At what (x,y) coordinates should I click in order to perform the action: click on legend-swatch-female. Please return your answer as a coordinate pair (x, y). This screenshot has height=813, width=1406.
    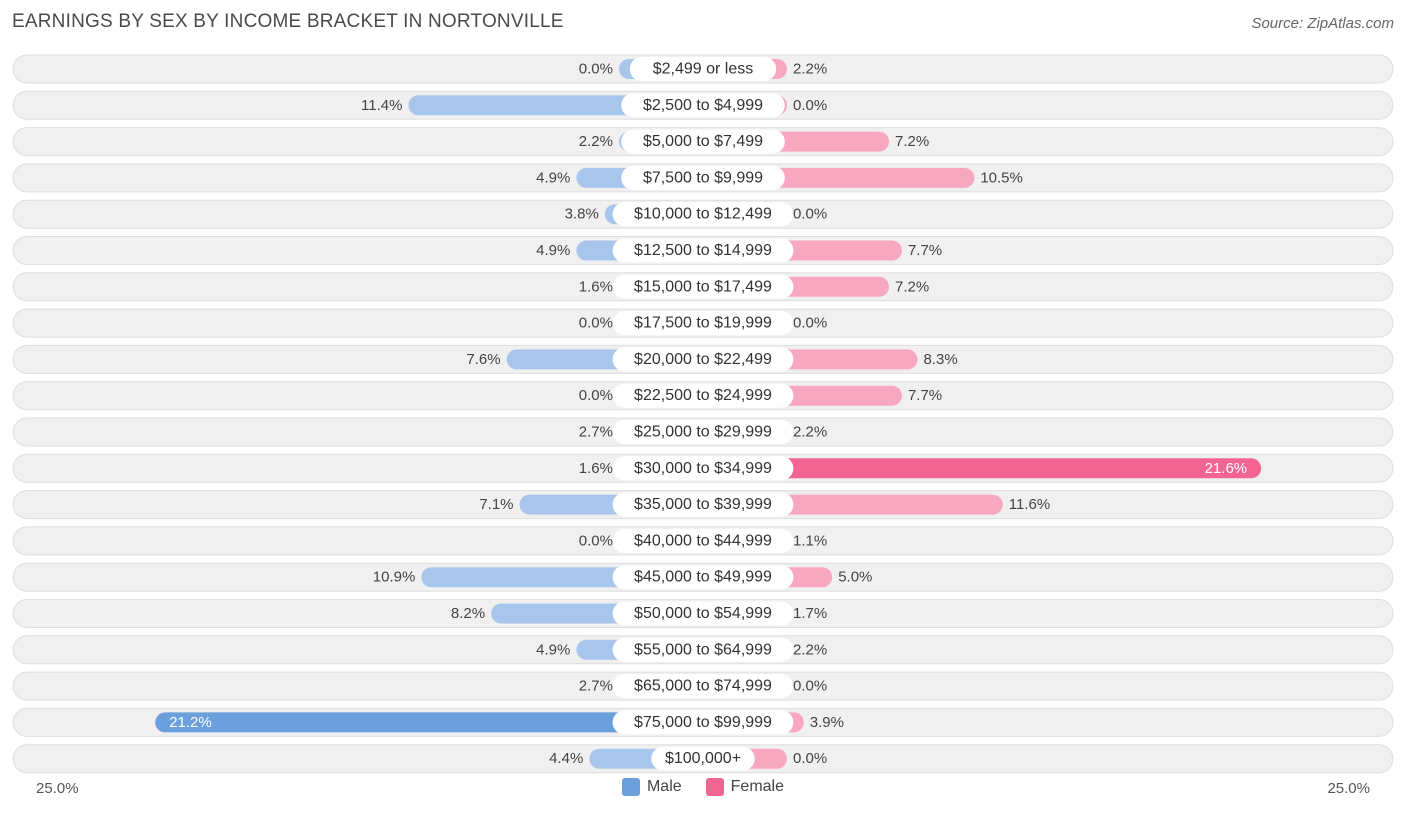
    Looking at the image, I should click on (714, 787).